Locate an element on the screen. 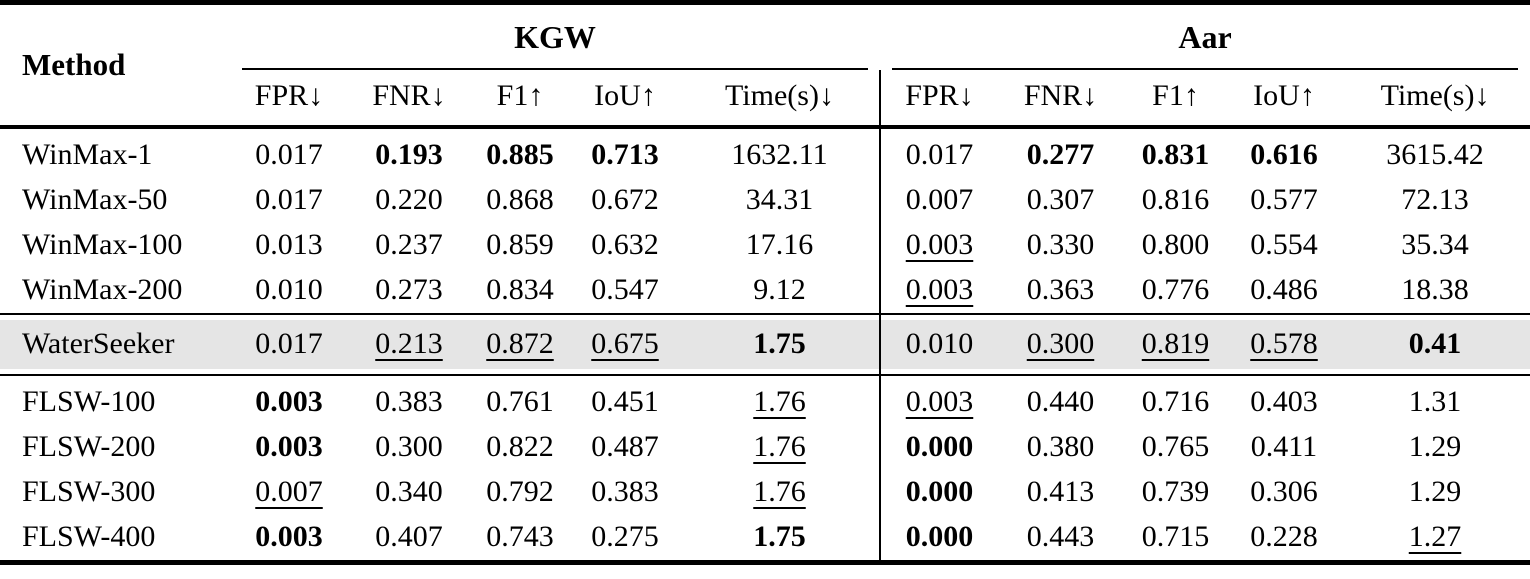  table-cell: 0.800 is located at coordinates (1175, 244).